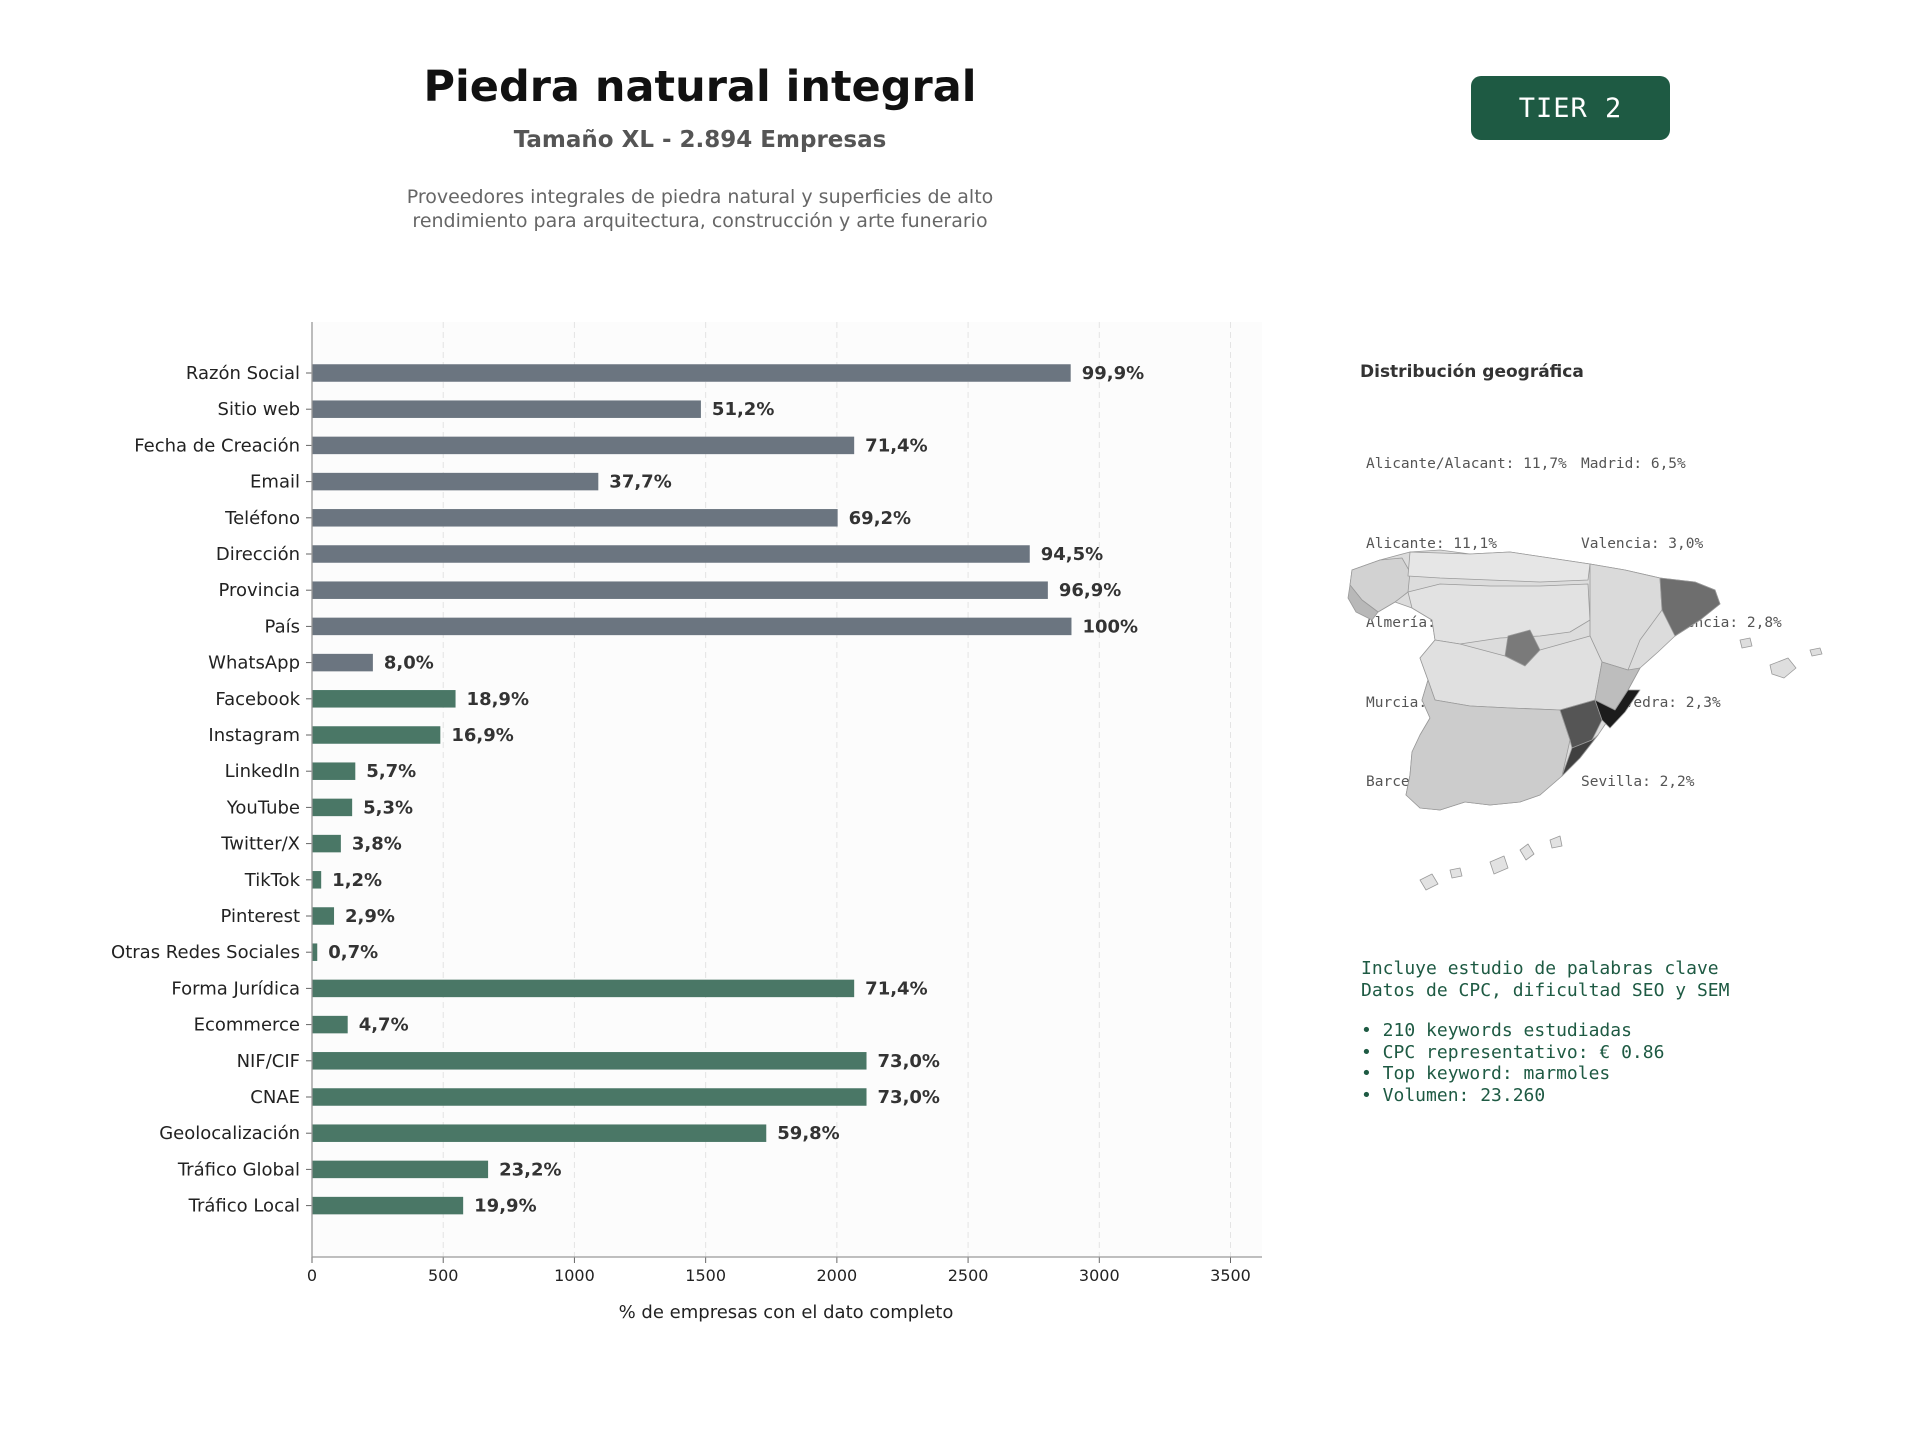  What do you see at coordinates (244, 1206) in the screenshot?
I see `y-tick-label: Tráfico Local` at bounding box center [244, 1206].